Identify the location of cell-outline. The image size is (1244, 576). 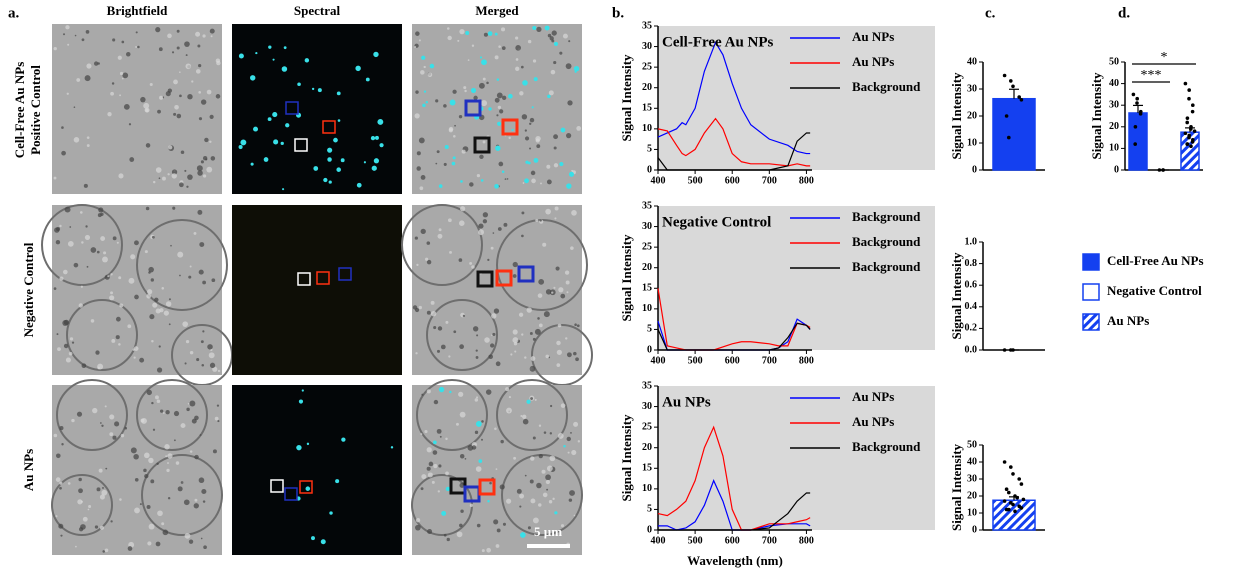
(532, 415).